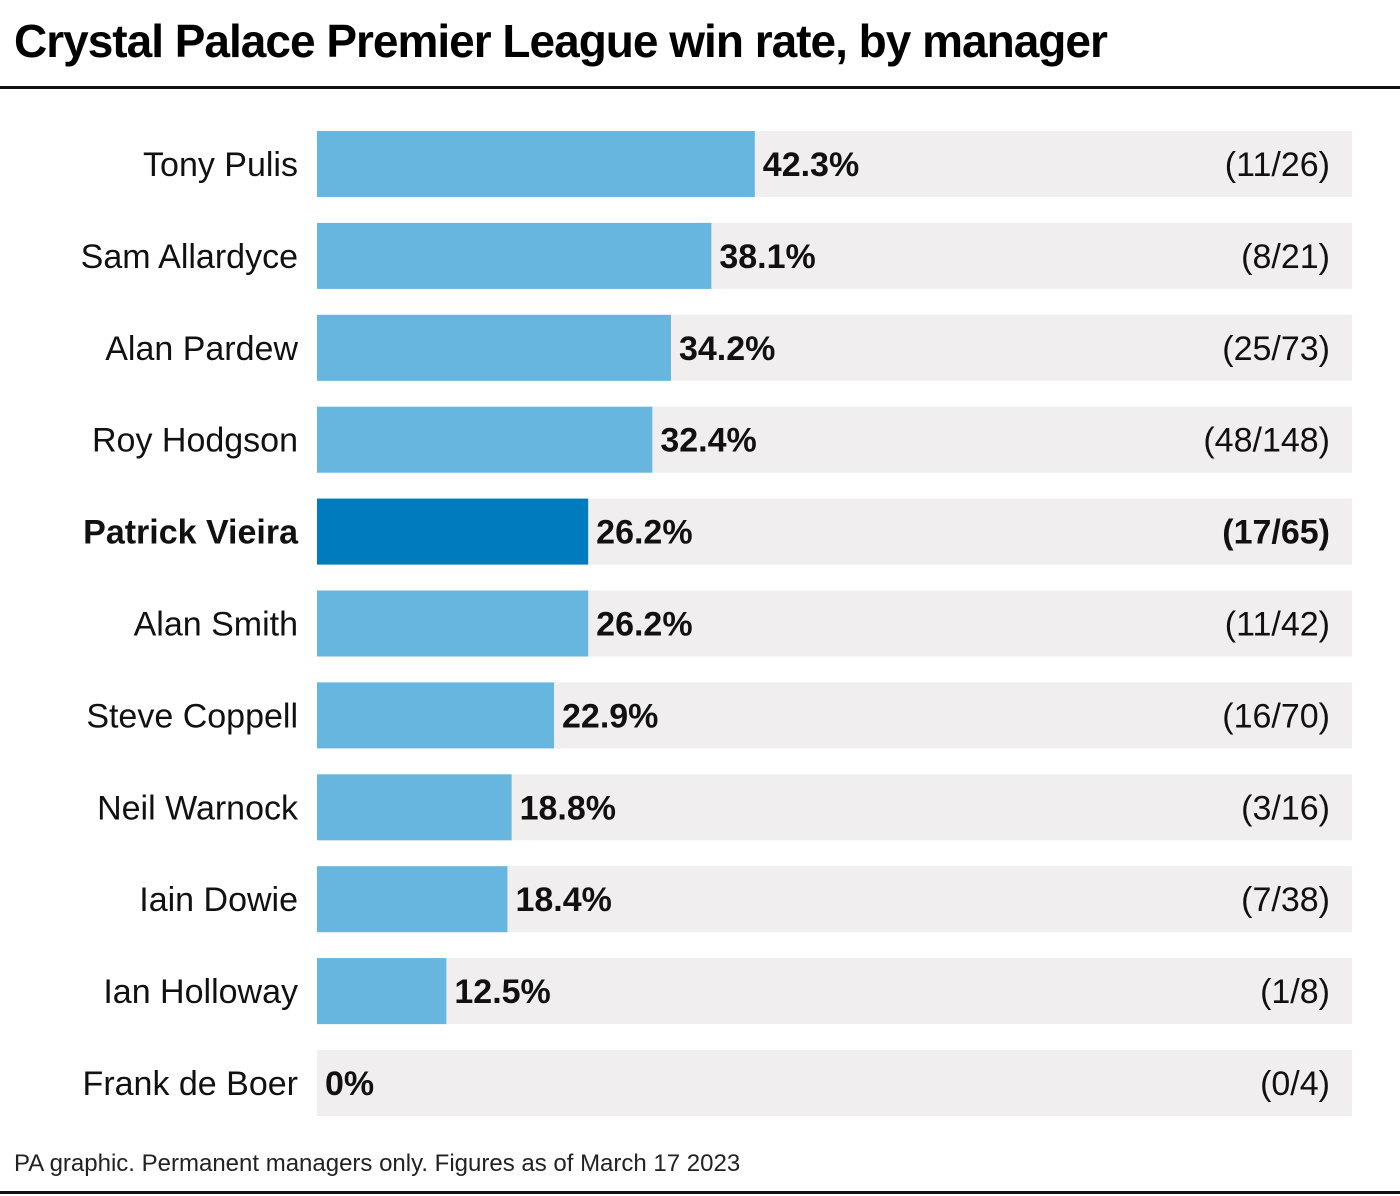 The height and width of the screenshot is (1196, 1400). I want to click on value-label-iain-dowie: 18.4%, so click(563, 900).